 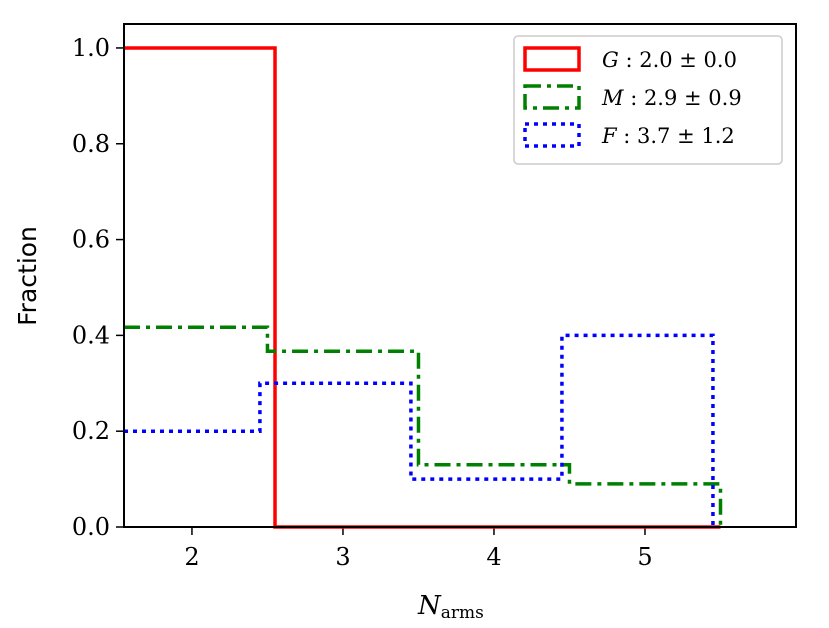 I want to click on x-tick-label: 5, so click(x=644, y=557).